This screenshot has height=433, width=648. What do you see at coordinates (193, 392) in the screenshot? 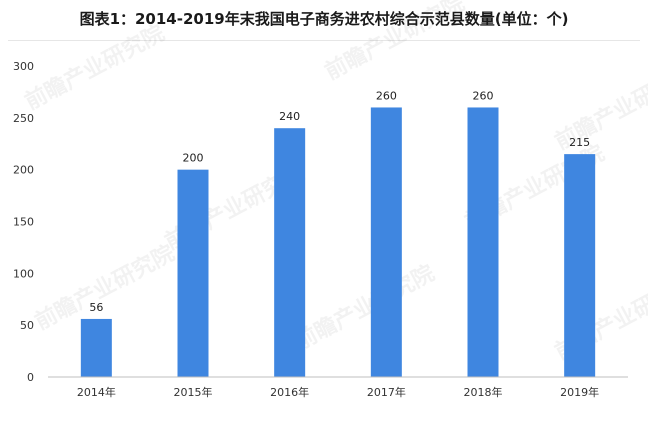
I see `x-tick-label: 2015年` at bounding box center [193, 392].